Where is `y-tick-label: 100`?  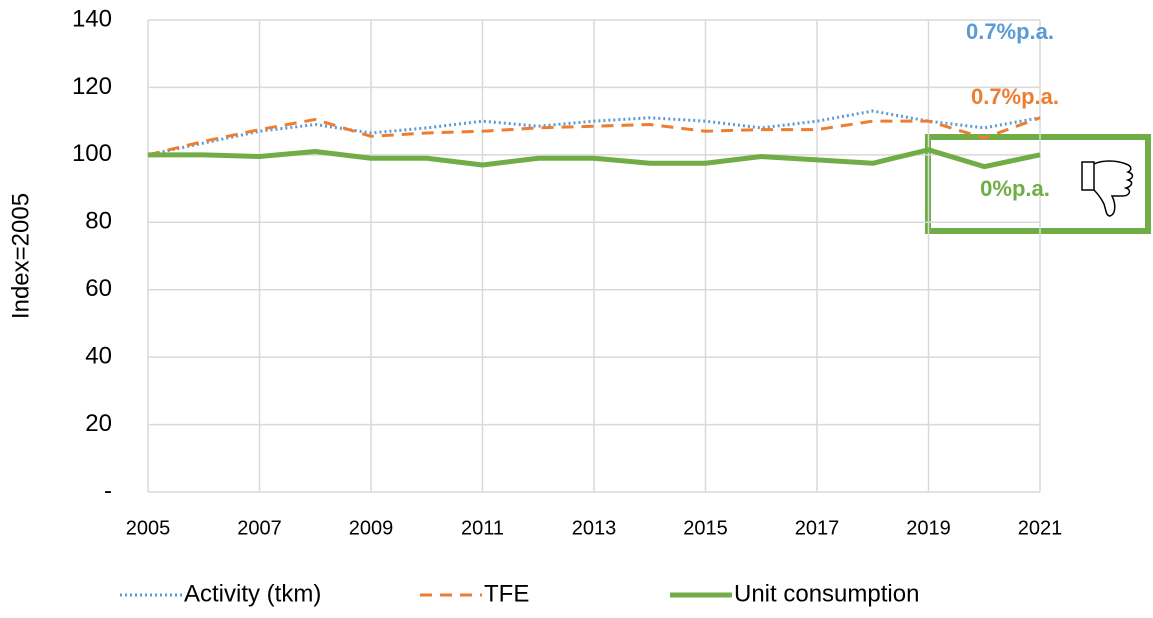
y-tick-label: 100 is located at coordinates (92, 153).